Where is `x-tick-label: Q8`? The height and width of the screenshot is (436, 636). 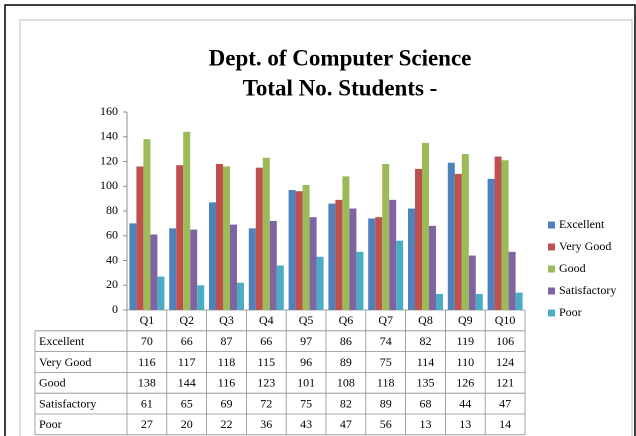
x-tick-label: Q8 is located at coordinates (425, 320).